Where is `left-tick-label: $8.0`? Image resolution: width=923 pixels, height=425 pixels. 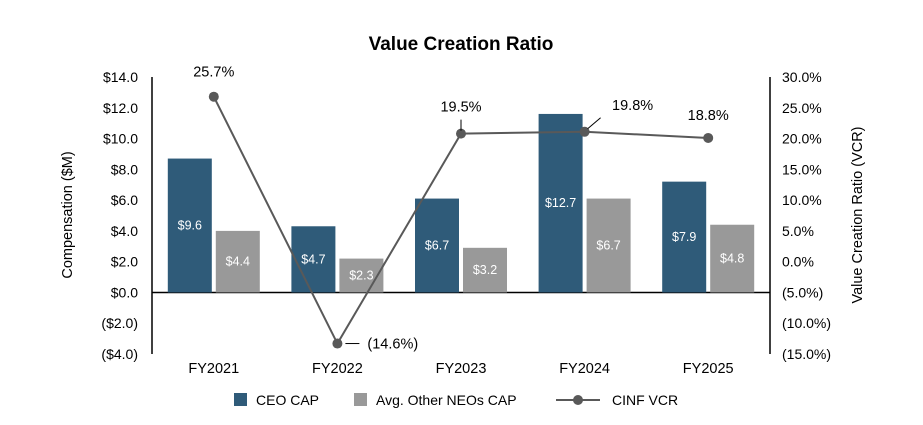 left-tick-label: $8.0 is located at coordinates (124, 169).